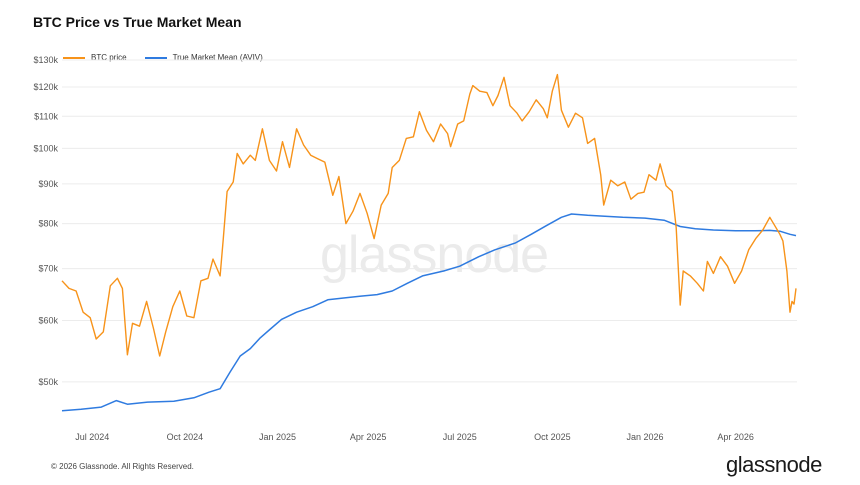  I want to click on chart-legend: BTC price True Market Mean (AVIV), so click(163, 57).